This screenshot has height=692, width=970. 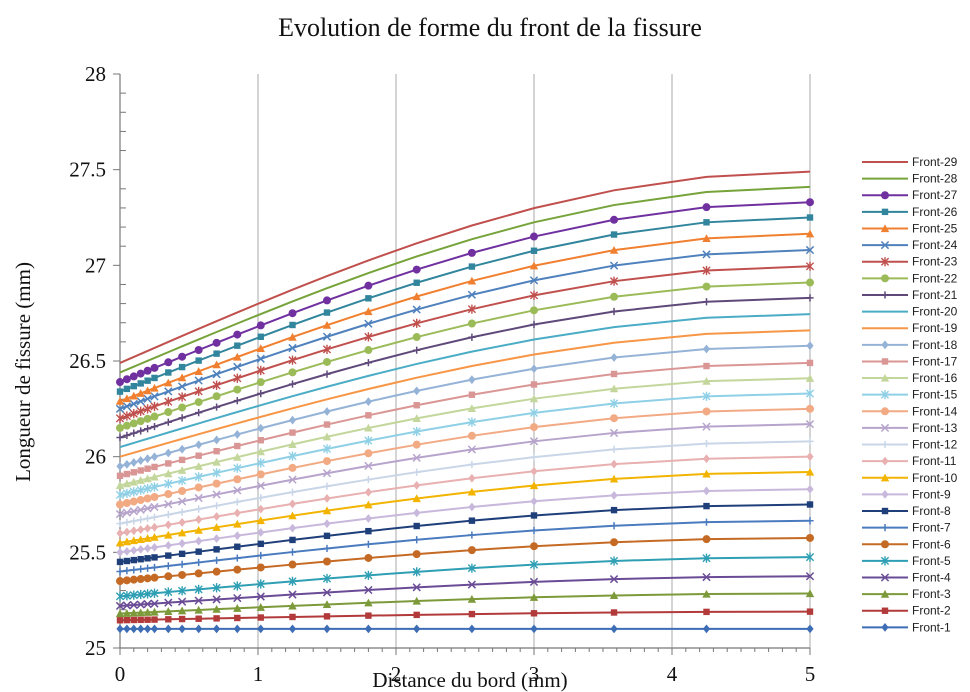 I want to click on legend-item-front-10: Front-10, so click(x=910, y=478).